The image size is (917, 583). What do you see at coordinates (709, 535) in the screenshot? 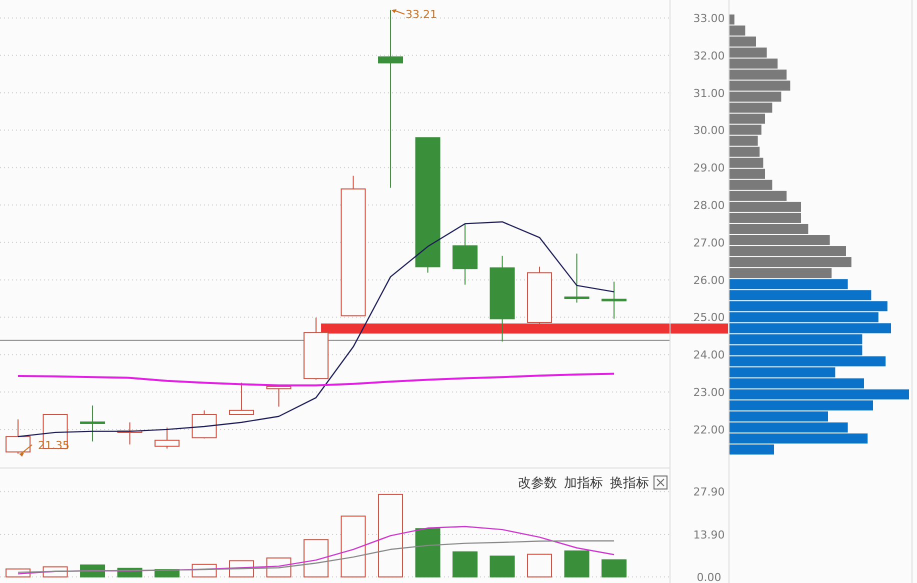
I see `y-tick-label: 13.90` at bounding box center [709, 535].